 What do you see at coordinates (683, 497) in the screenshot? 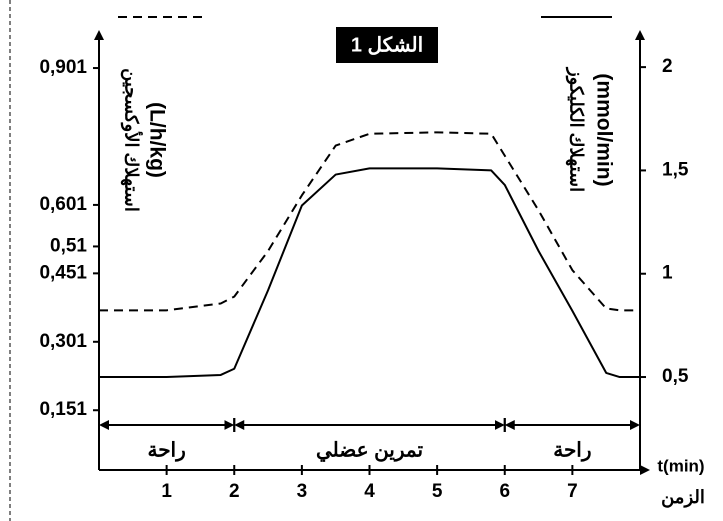
I see `x-axis-label-arabic: الزمن` at bounding box center [683, 497].